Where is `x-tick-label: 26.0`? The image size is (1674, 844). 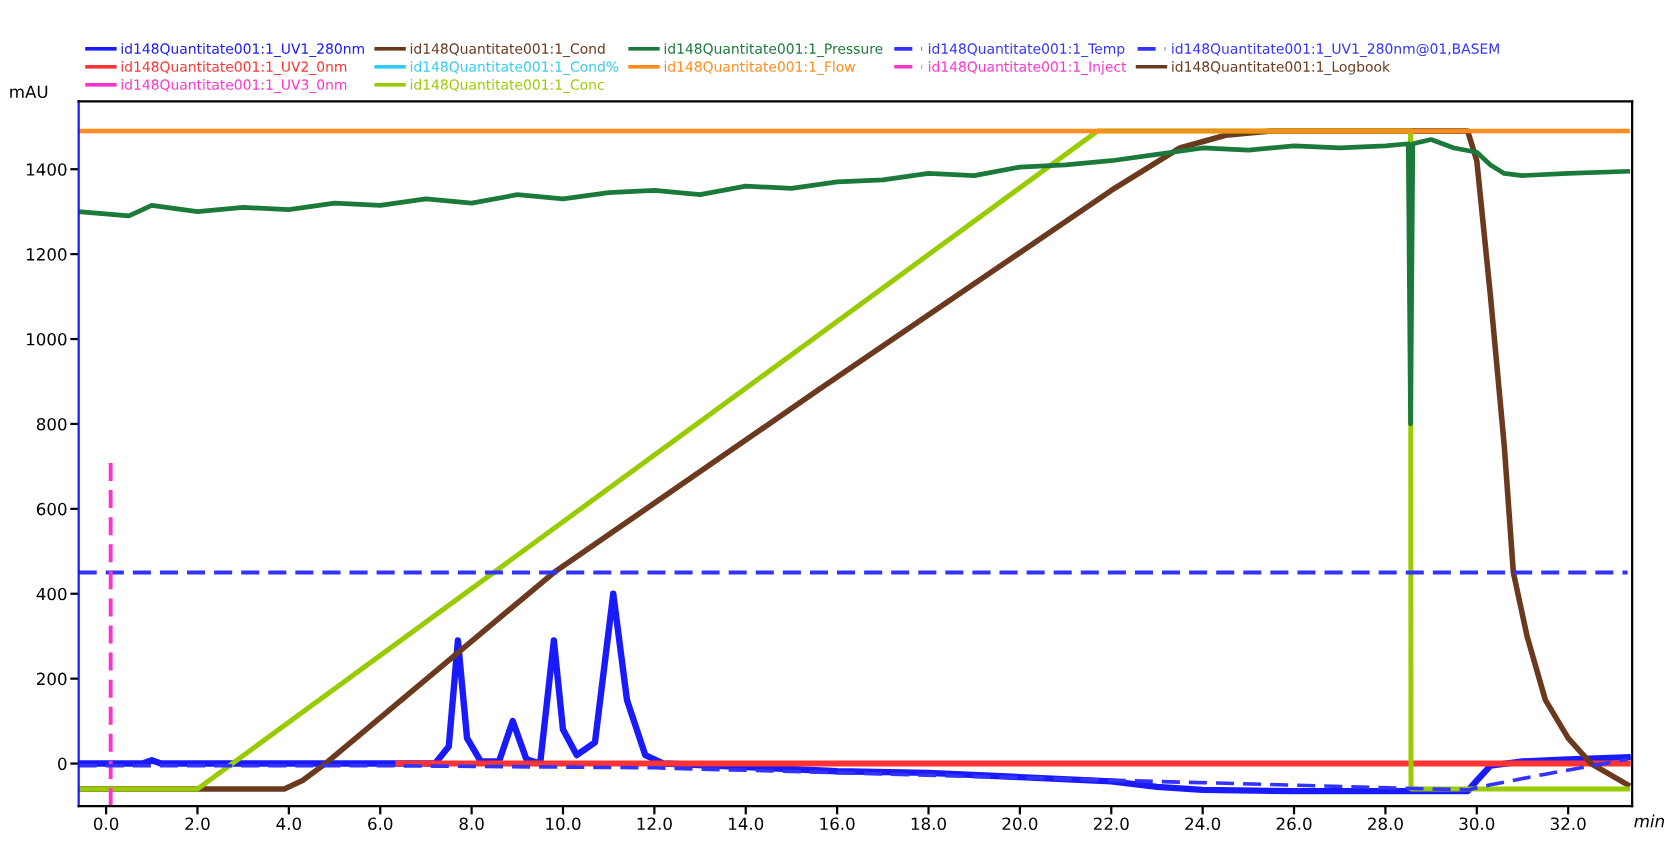
x-tick-label: 26.0 is located at coordinates (1294, 824).